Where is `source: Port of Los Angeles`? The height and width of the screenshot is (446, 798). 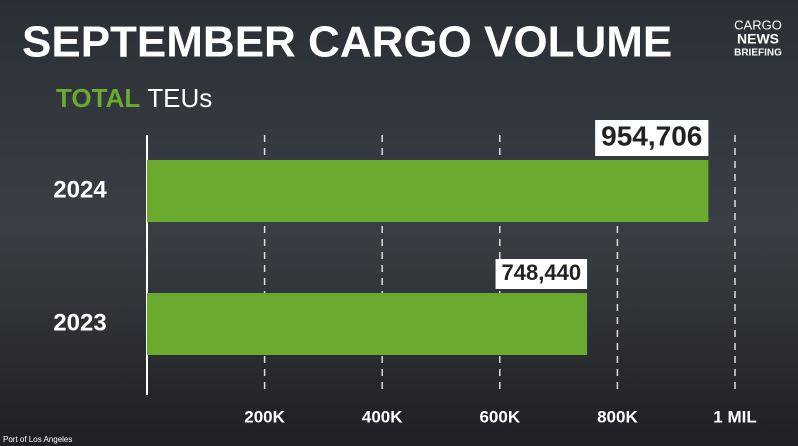 source: Port of Los Angeles is located at coordinates (37, 439).